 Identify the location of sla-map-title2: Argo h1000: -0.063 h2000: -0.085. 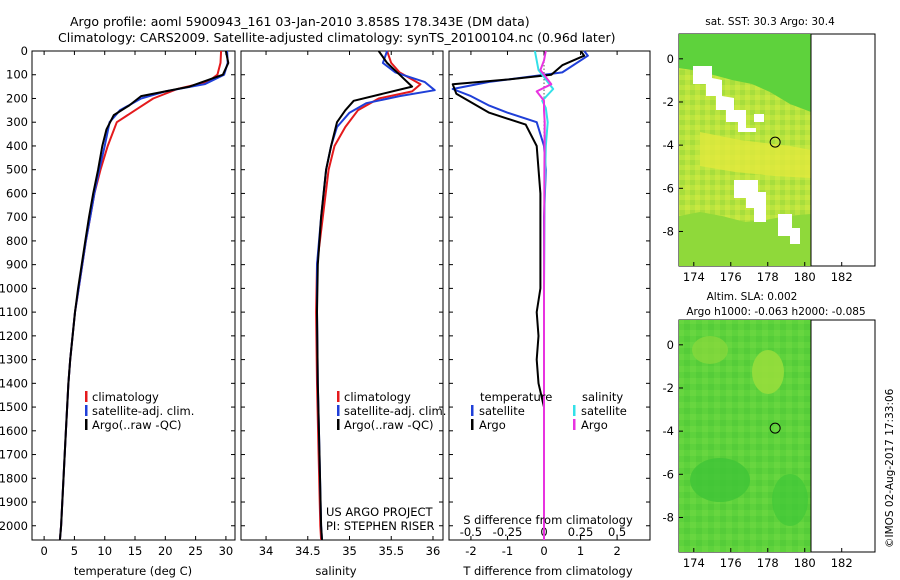
(775, 312).